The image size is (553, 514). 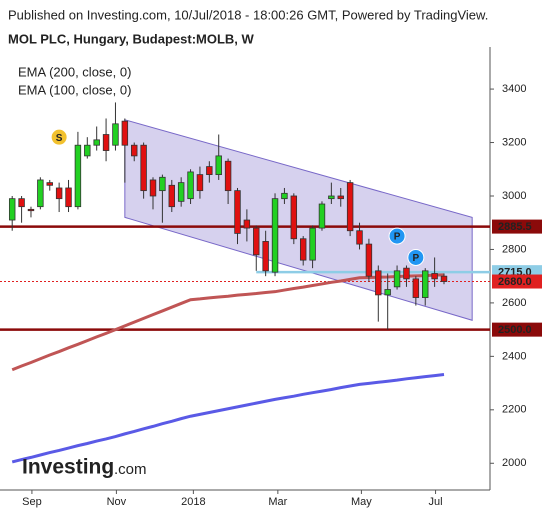 What do you see at coordinates (117, 502) in the screenshot?
I see `x-tick-label: Nov` at bounding box center [117, 502].